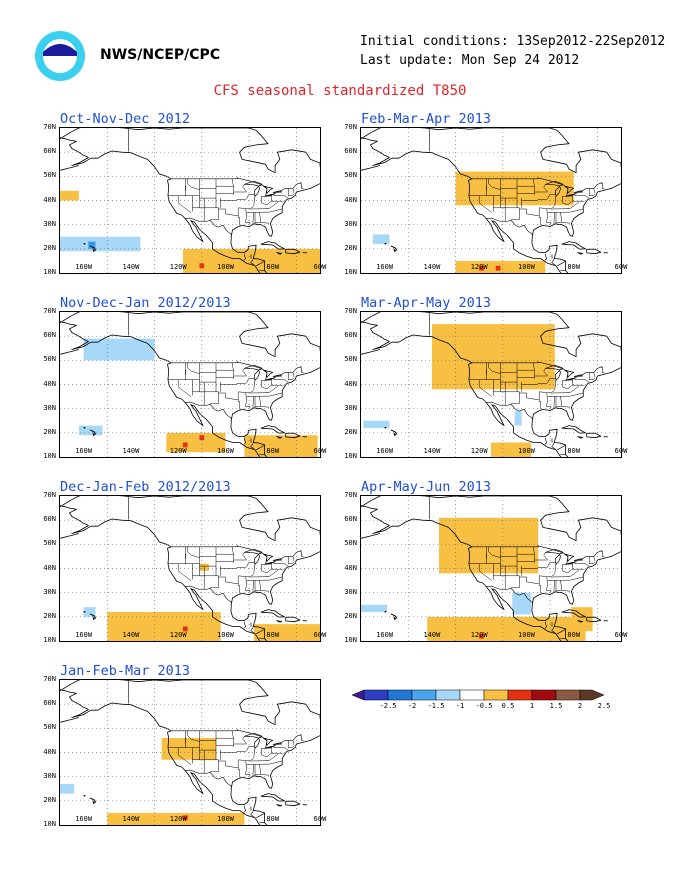 The height and width of the screenshot is (880, 680). What do you see at coordinates (526, 451) in the screenshot?
I see `x-axis-label: 100W` at bounding box center [526, 451].